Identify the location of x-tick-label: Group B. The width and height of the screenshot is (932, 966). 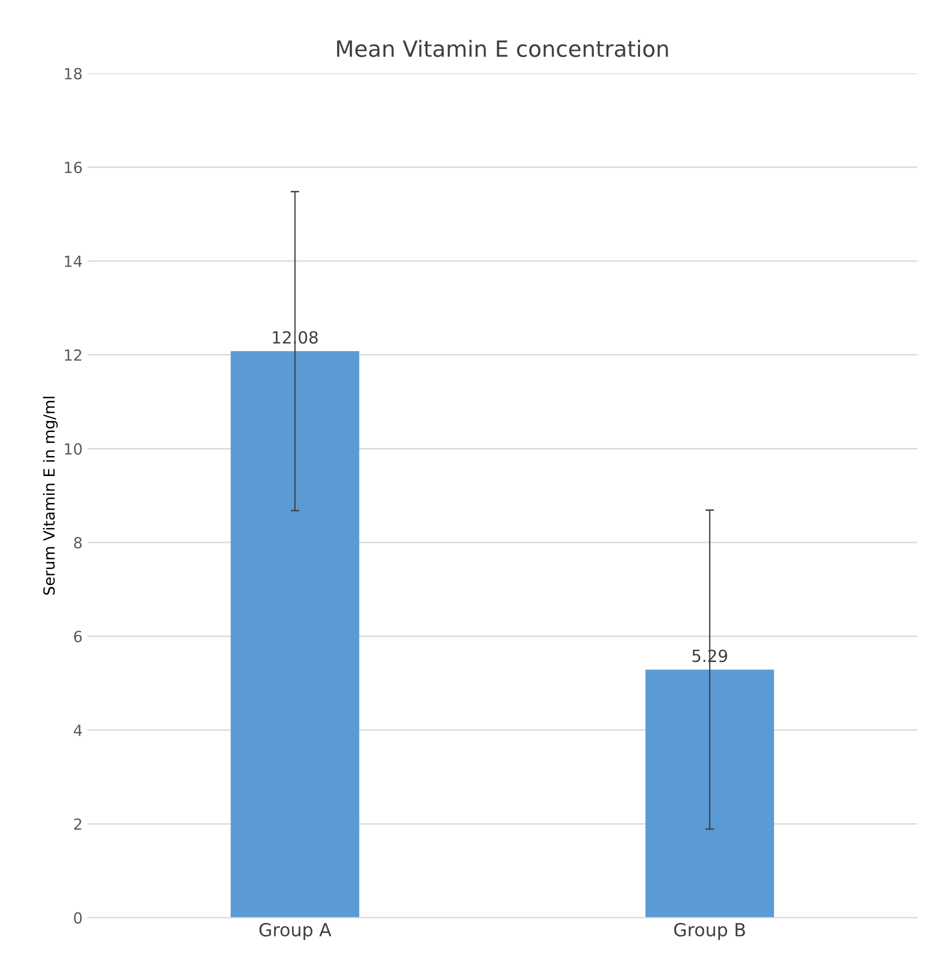
(709, 931).